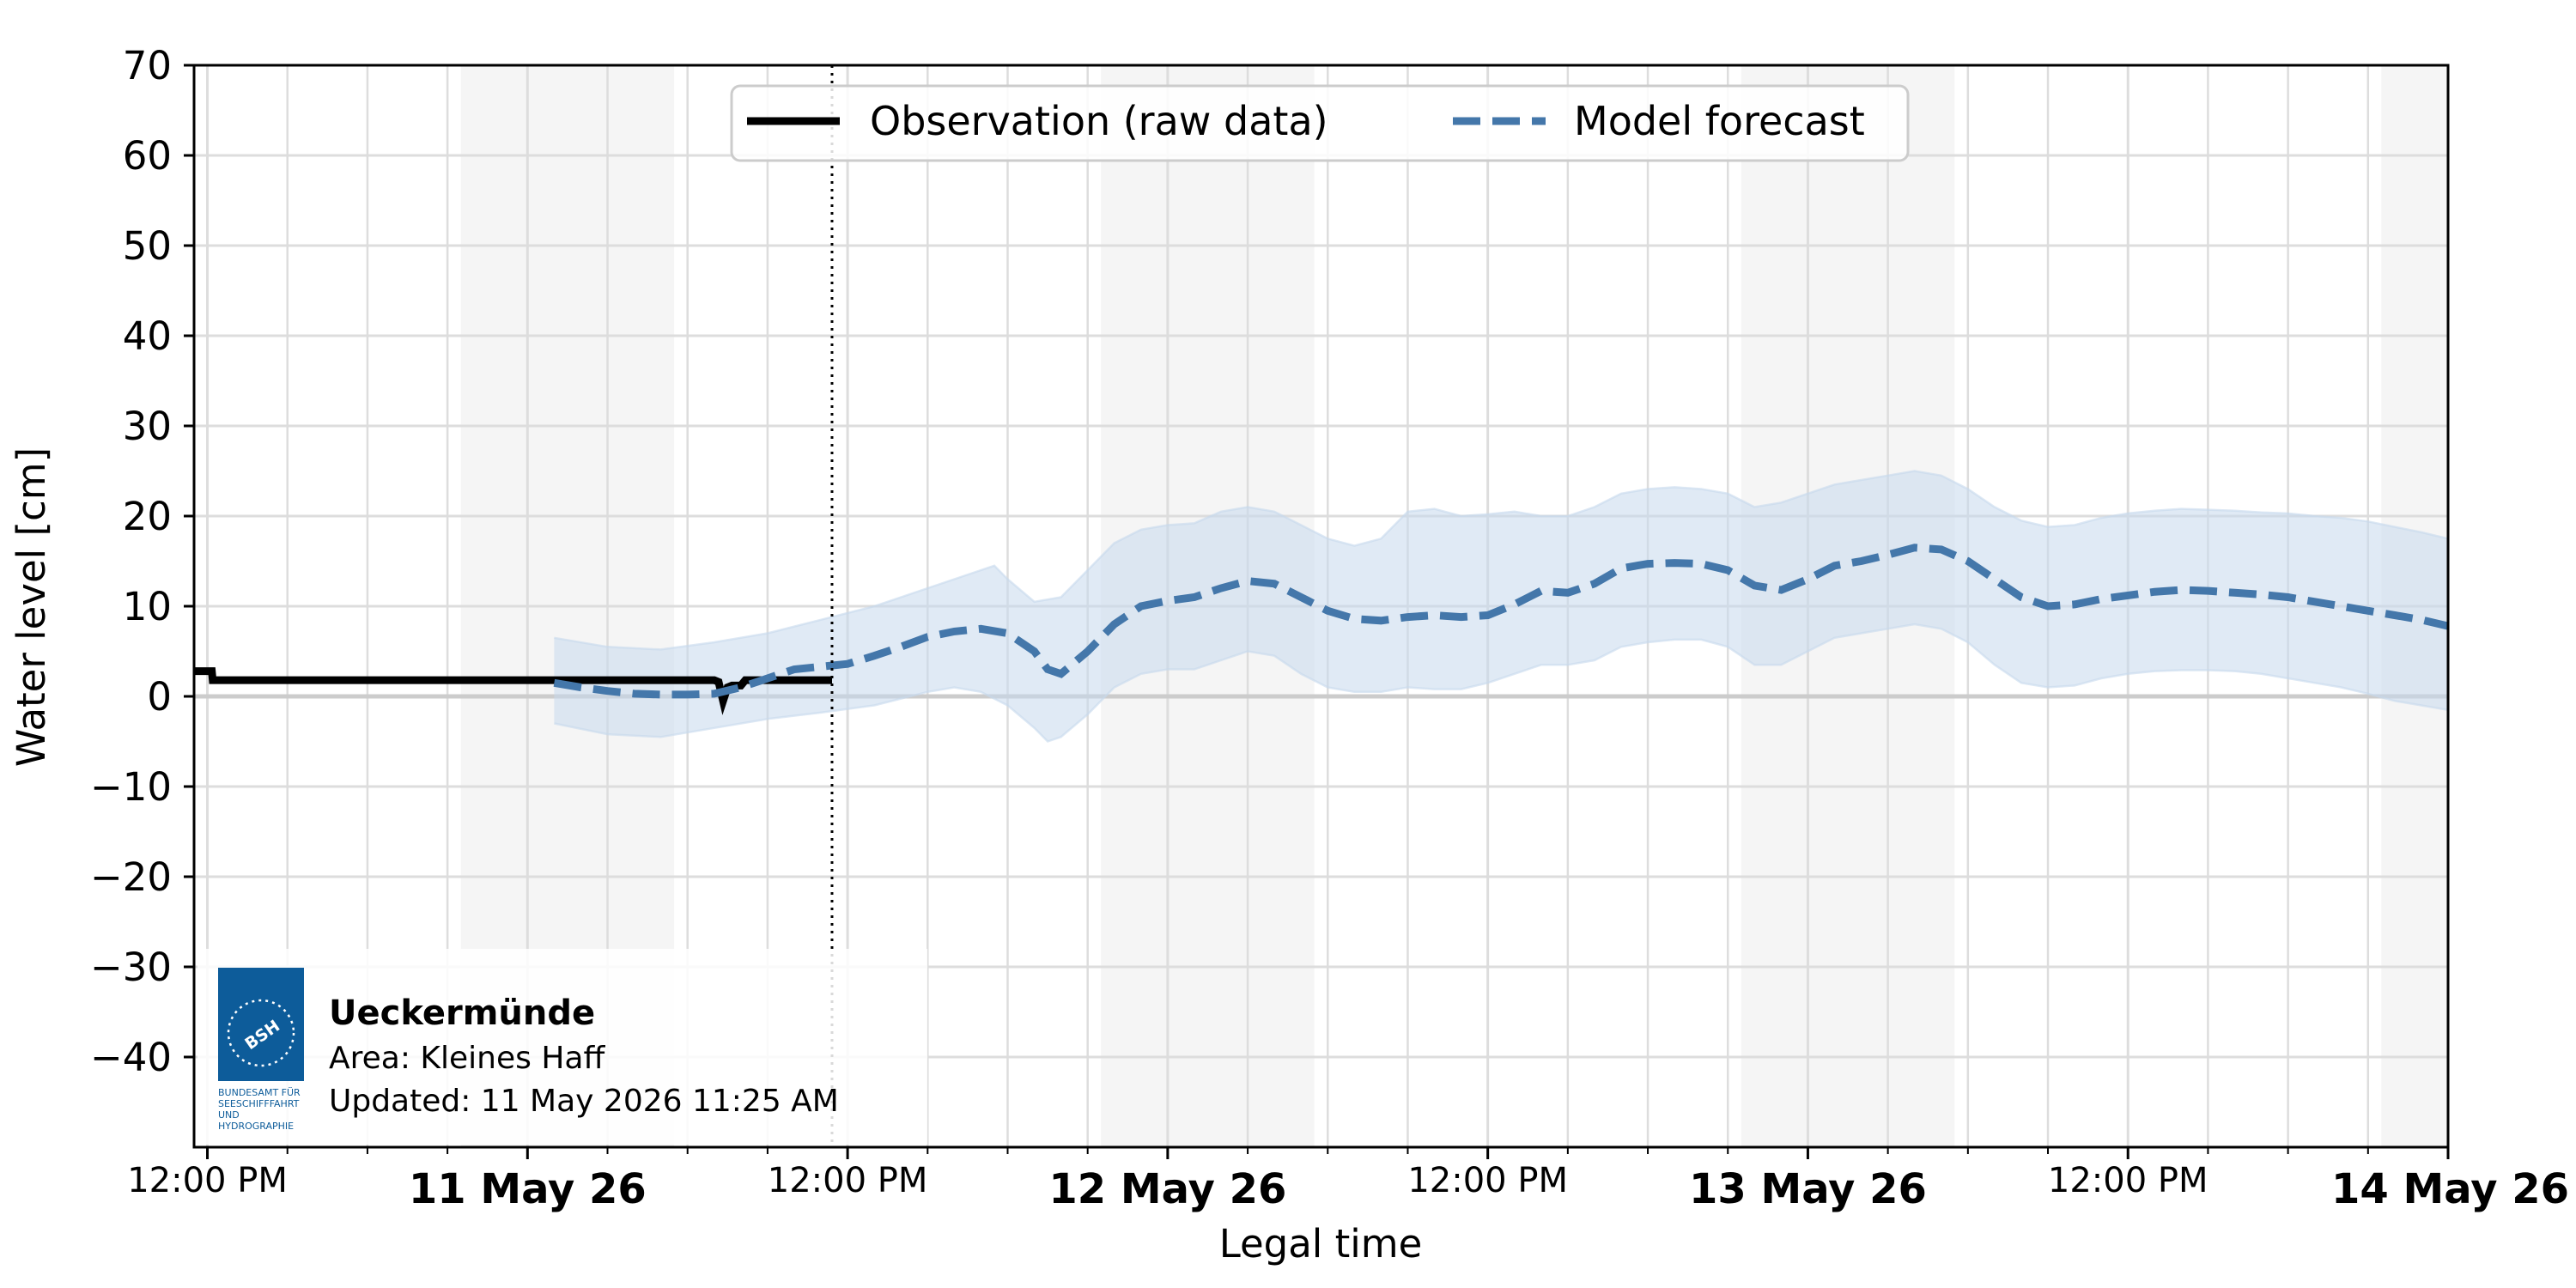  What do you see at coordinates (148, 516) in the screenshot?
I see `y-tick-label: 20` at bounding box center [148, 516].